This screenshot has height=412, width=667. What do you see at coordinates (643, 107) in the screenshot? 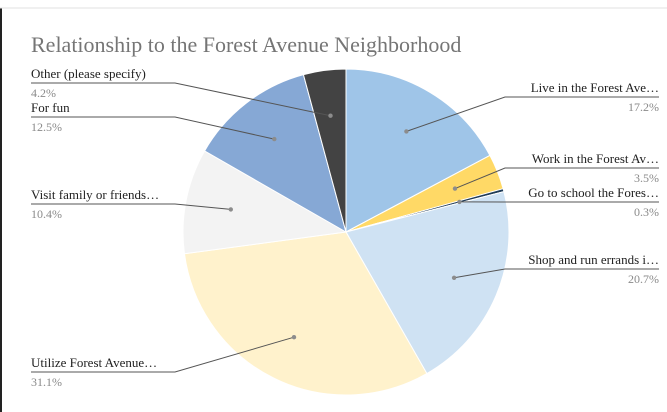
I see `slice-percent-label: 17.2%` at bounding box center [643, 107].